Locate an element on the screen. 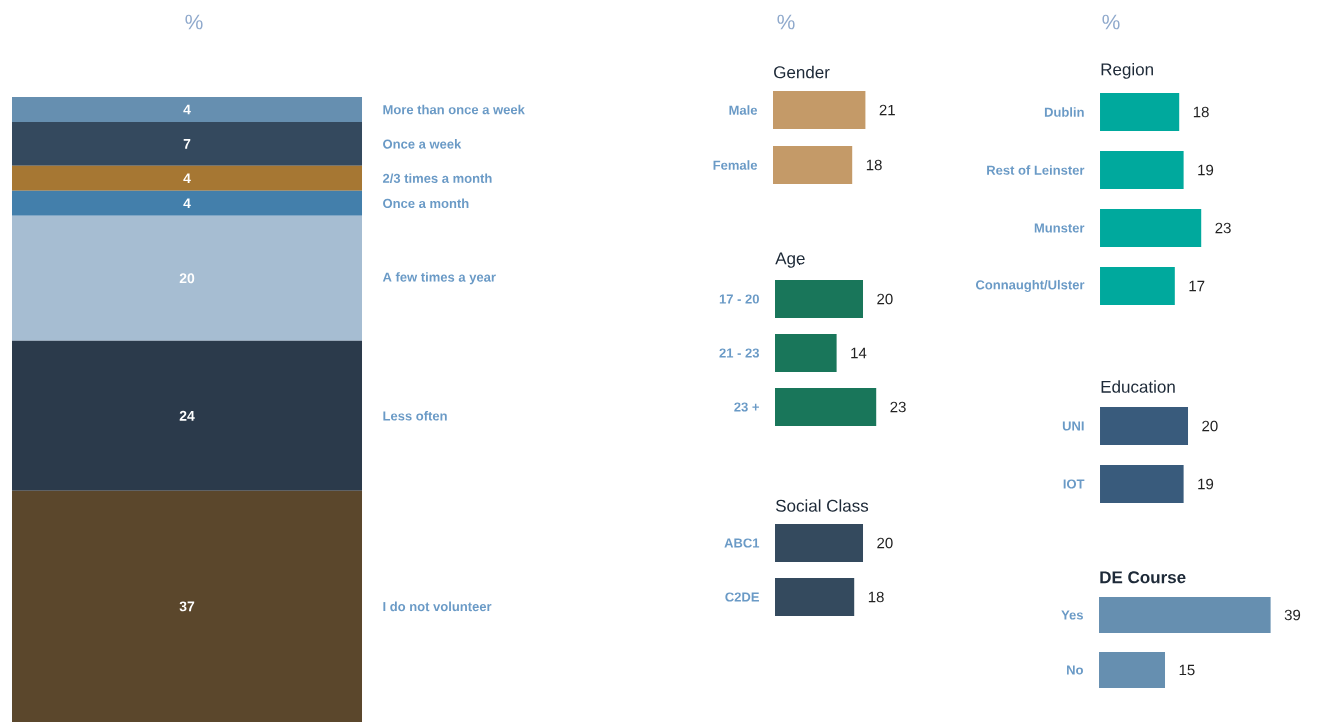  y-tick-label: No is located at coordinates (1075, 670).